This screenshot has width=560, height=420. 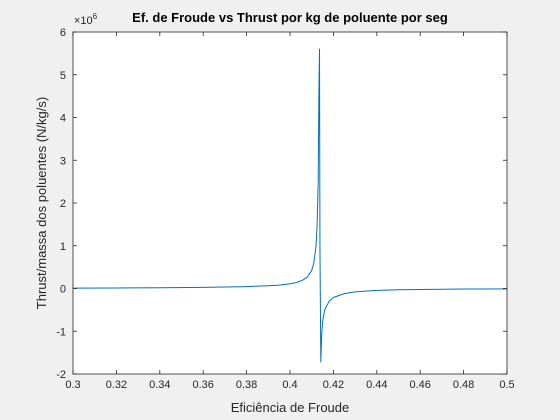 I want to click on y-tick-label: 4, so click(x=63, y=119).